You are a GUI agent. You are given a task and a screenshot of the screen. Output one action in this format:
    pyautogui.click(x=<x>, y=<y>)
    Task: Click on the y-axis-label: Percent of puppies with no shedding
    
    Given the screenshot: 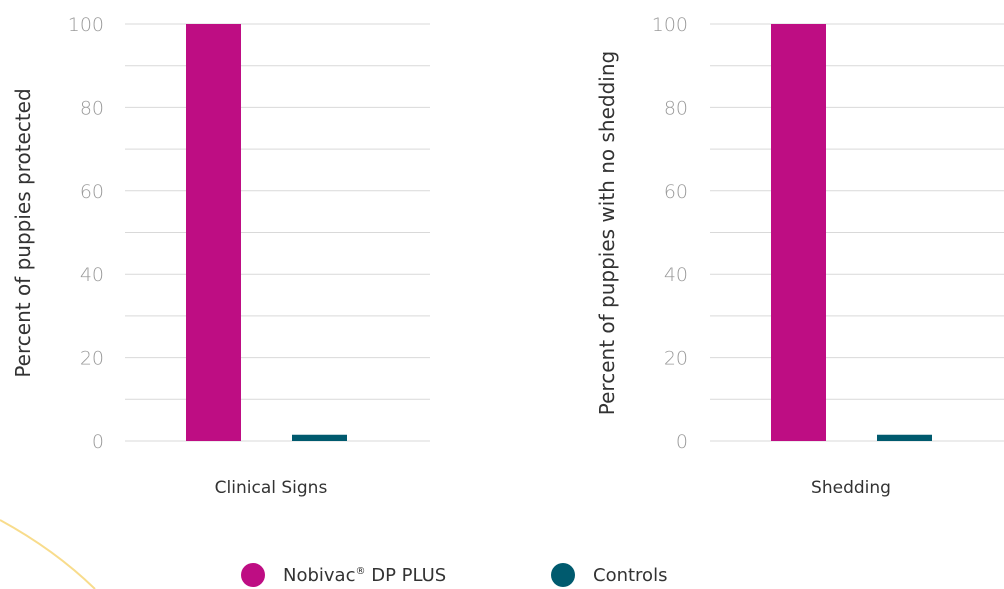 What is the action you would take?
    pyautogui.click(x=607, y=233)
    